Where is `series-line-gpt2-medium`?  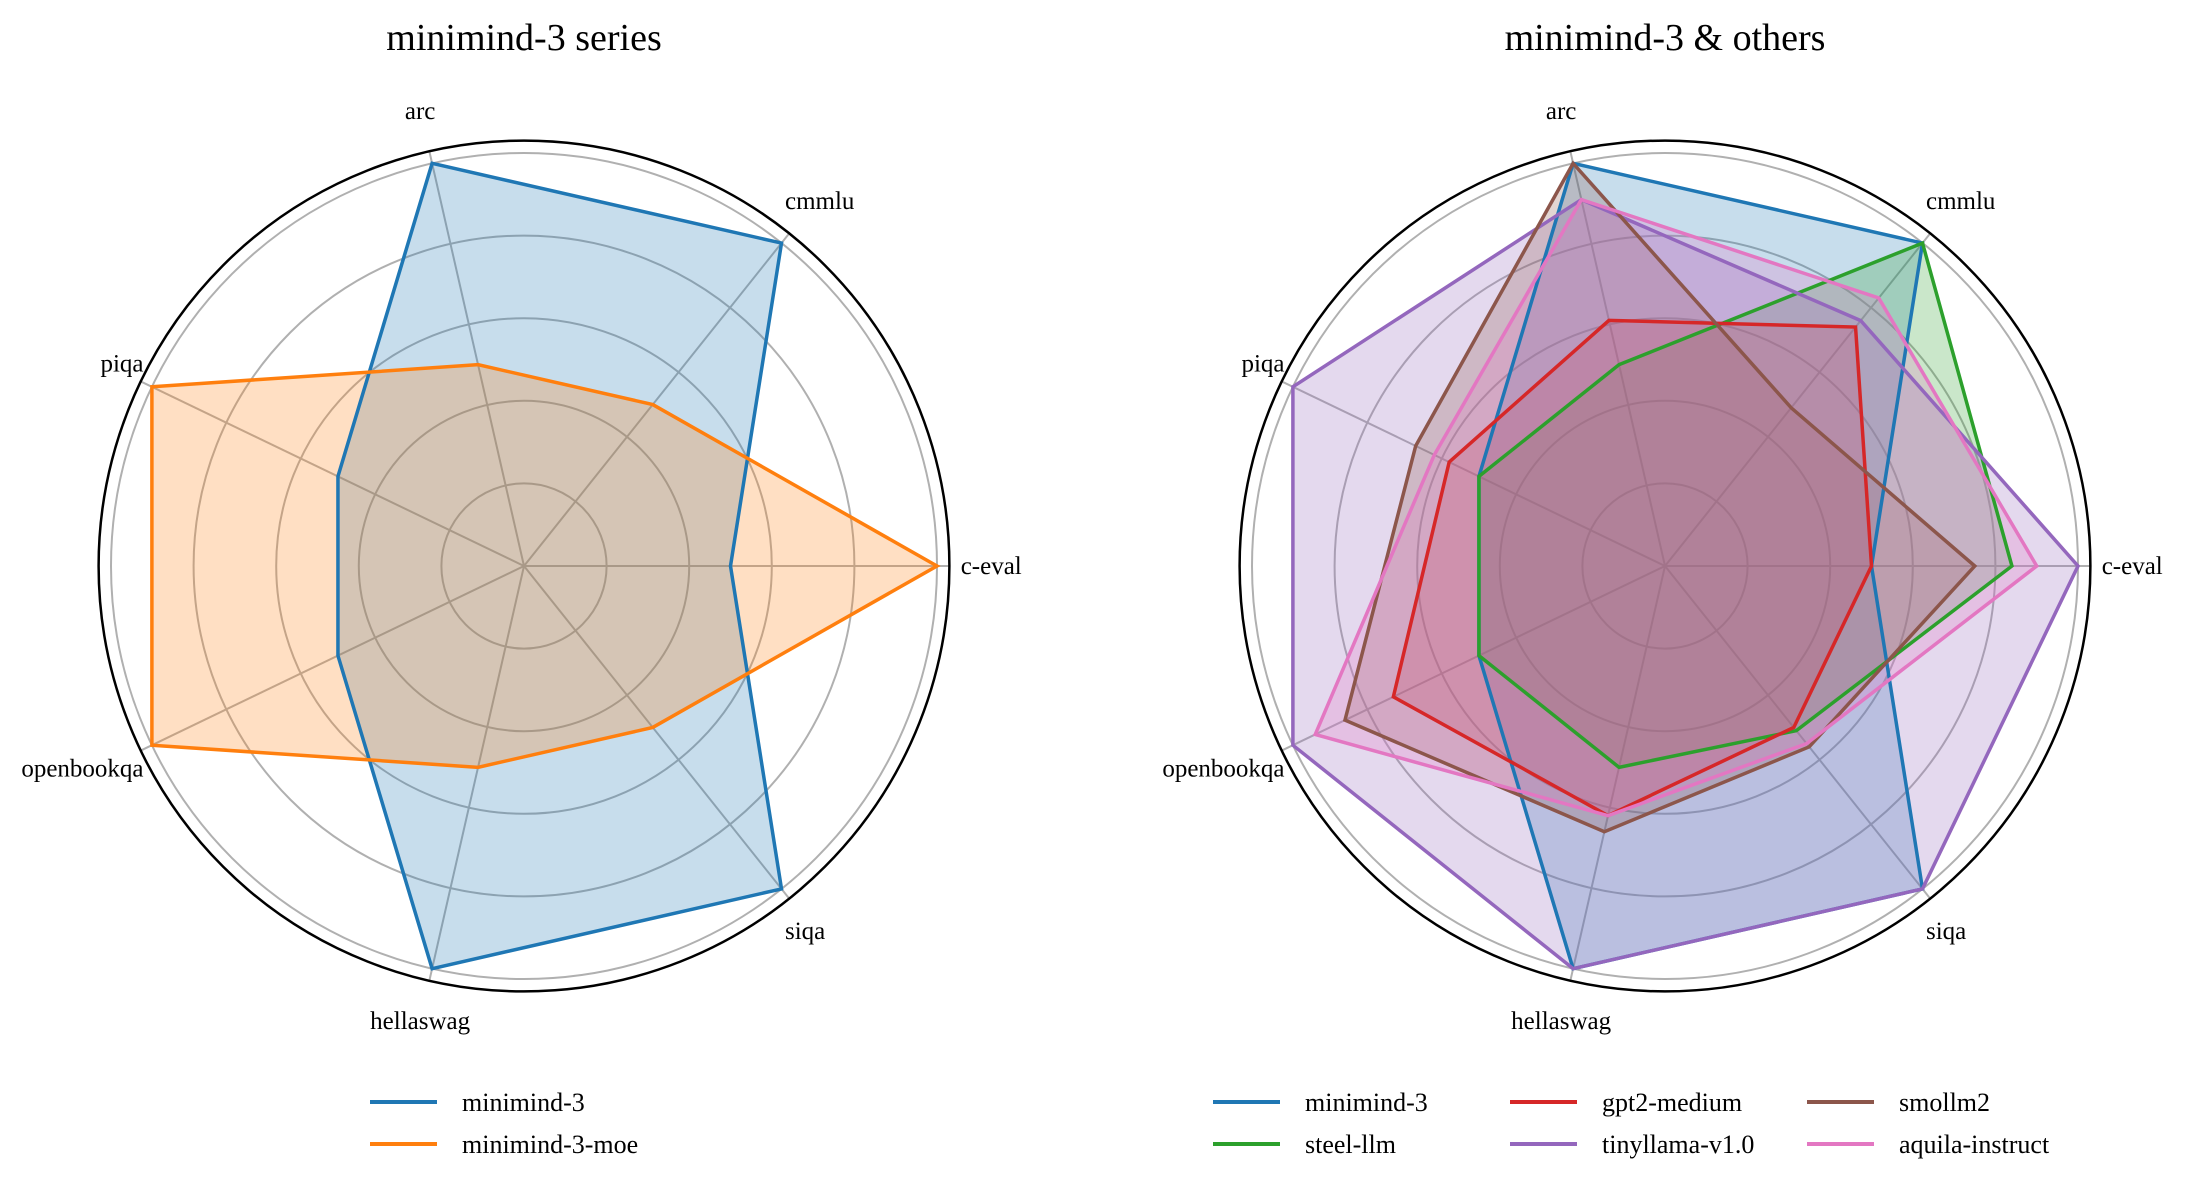 series-line-gpt2-medium is located at coordinates (1632, 568).